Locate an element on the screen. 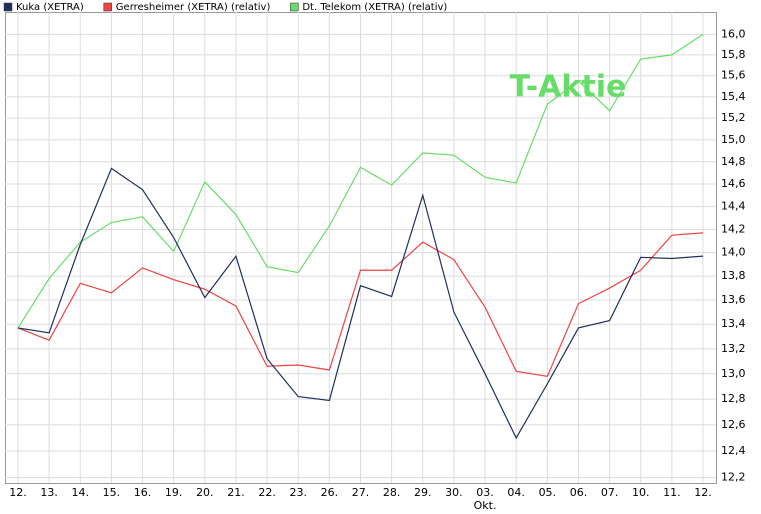  y-tick-label: 12,6 is located at coordinates (733, 424).